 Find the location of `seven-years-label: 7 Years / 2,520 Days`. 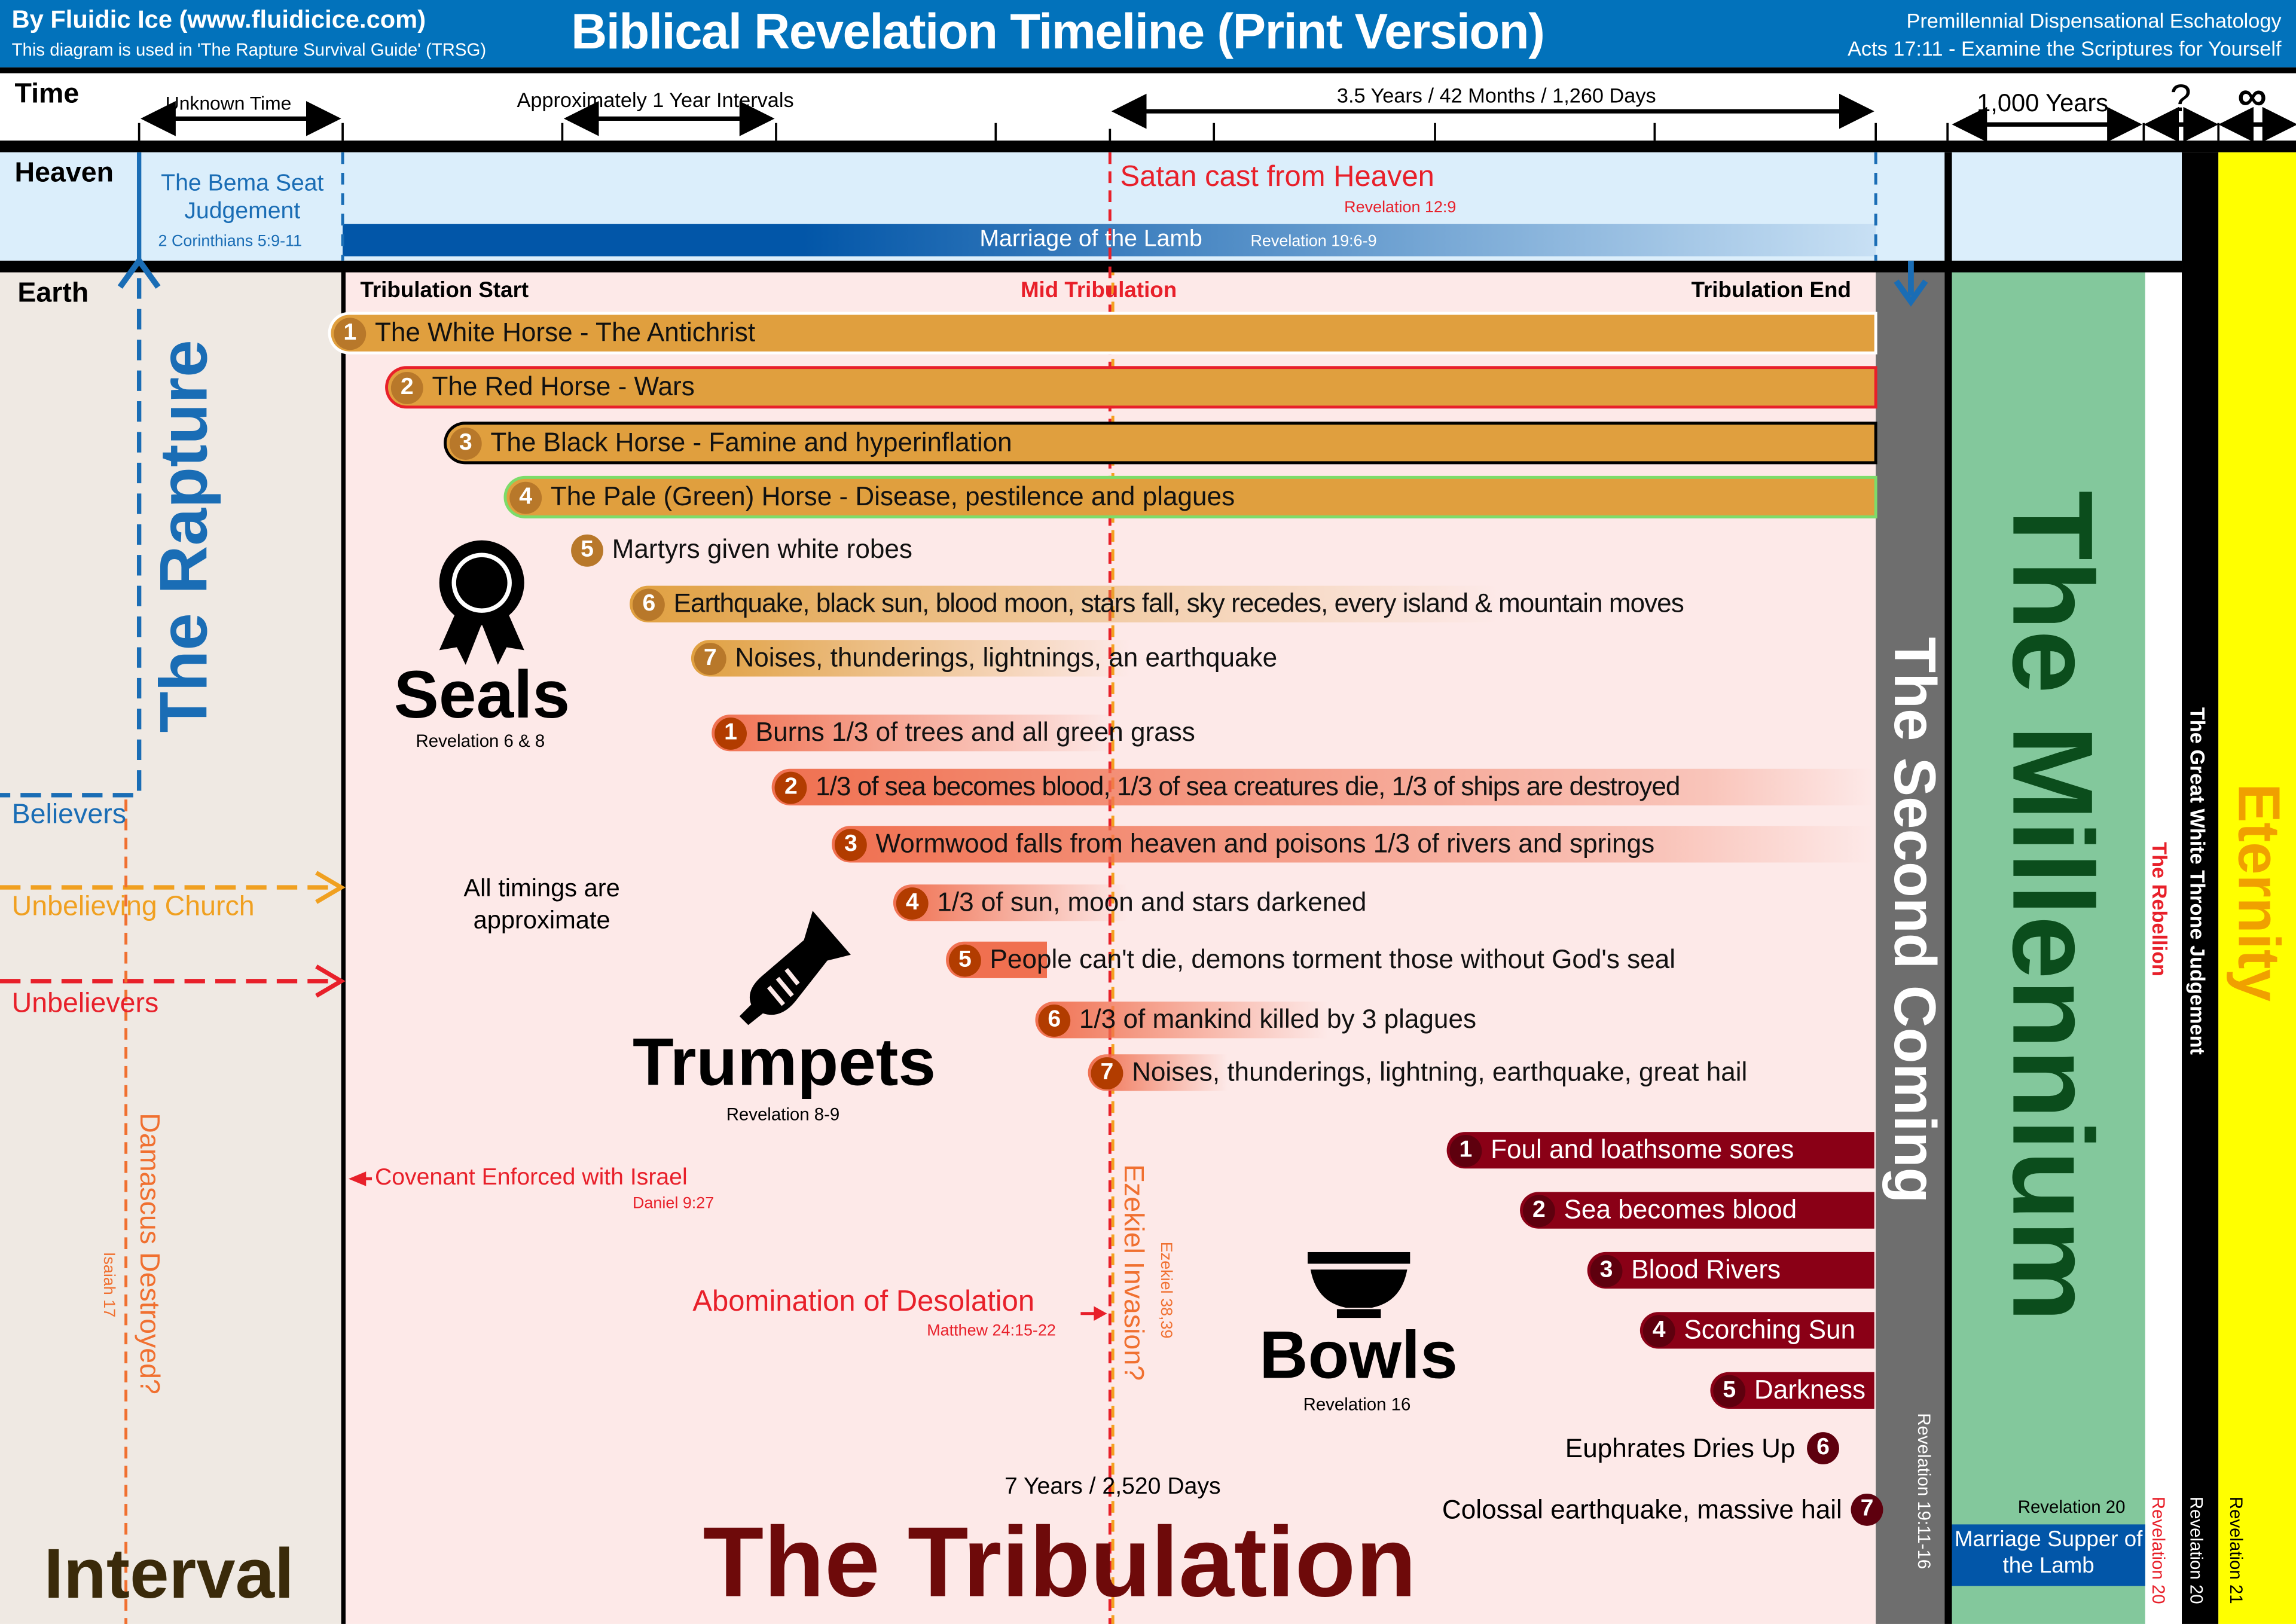

seven-years-label: 7 Years / 2,520 Days is located at coordinates (1112, 1487).